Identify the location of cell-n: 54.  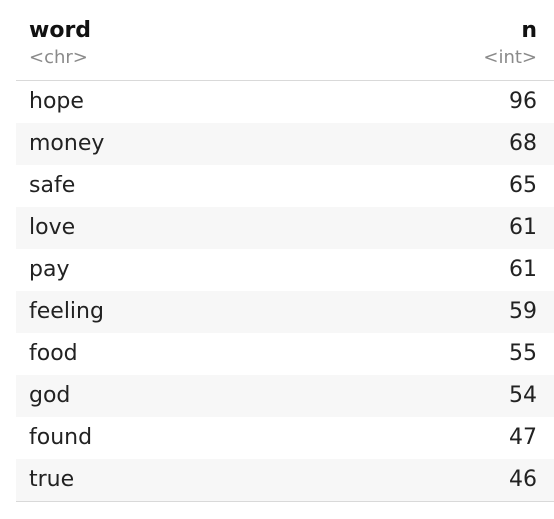
(523, 395).